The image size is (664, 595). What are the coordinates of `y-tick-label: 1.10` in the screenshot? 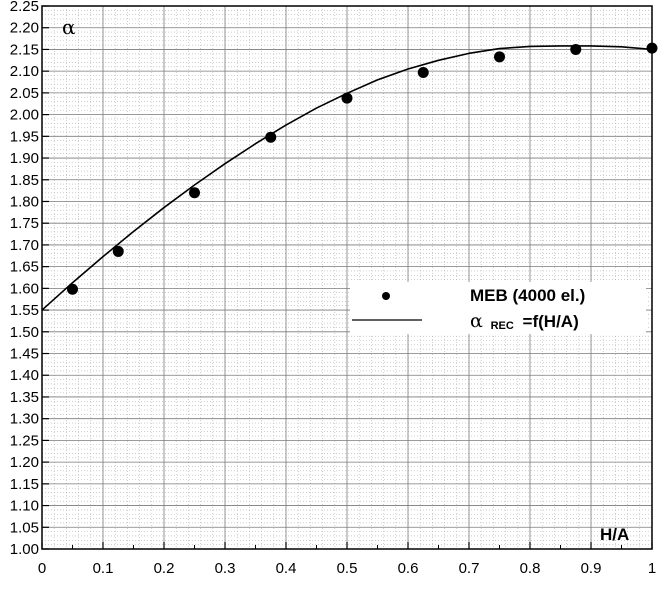 It's located at (24, 506).